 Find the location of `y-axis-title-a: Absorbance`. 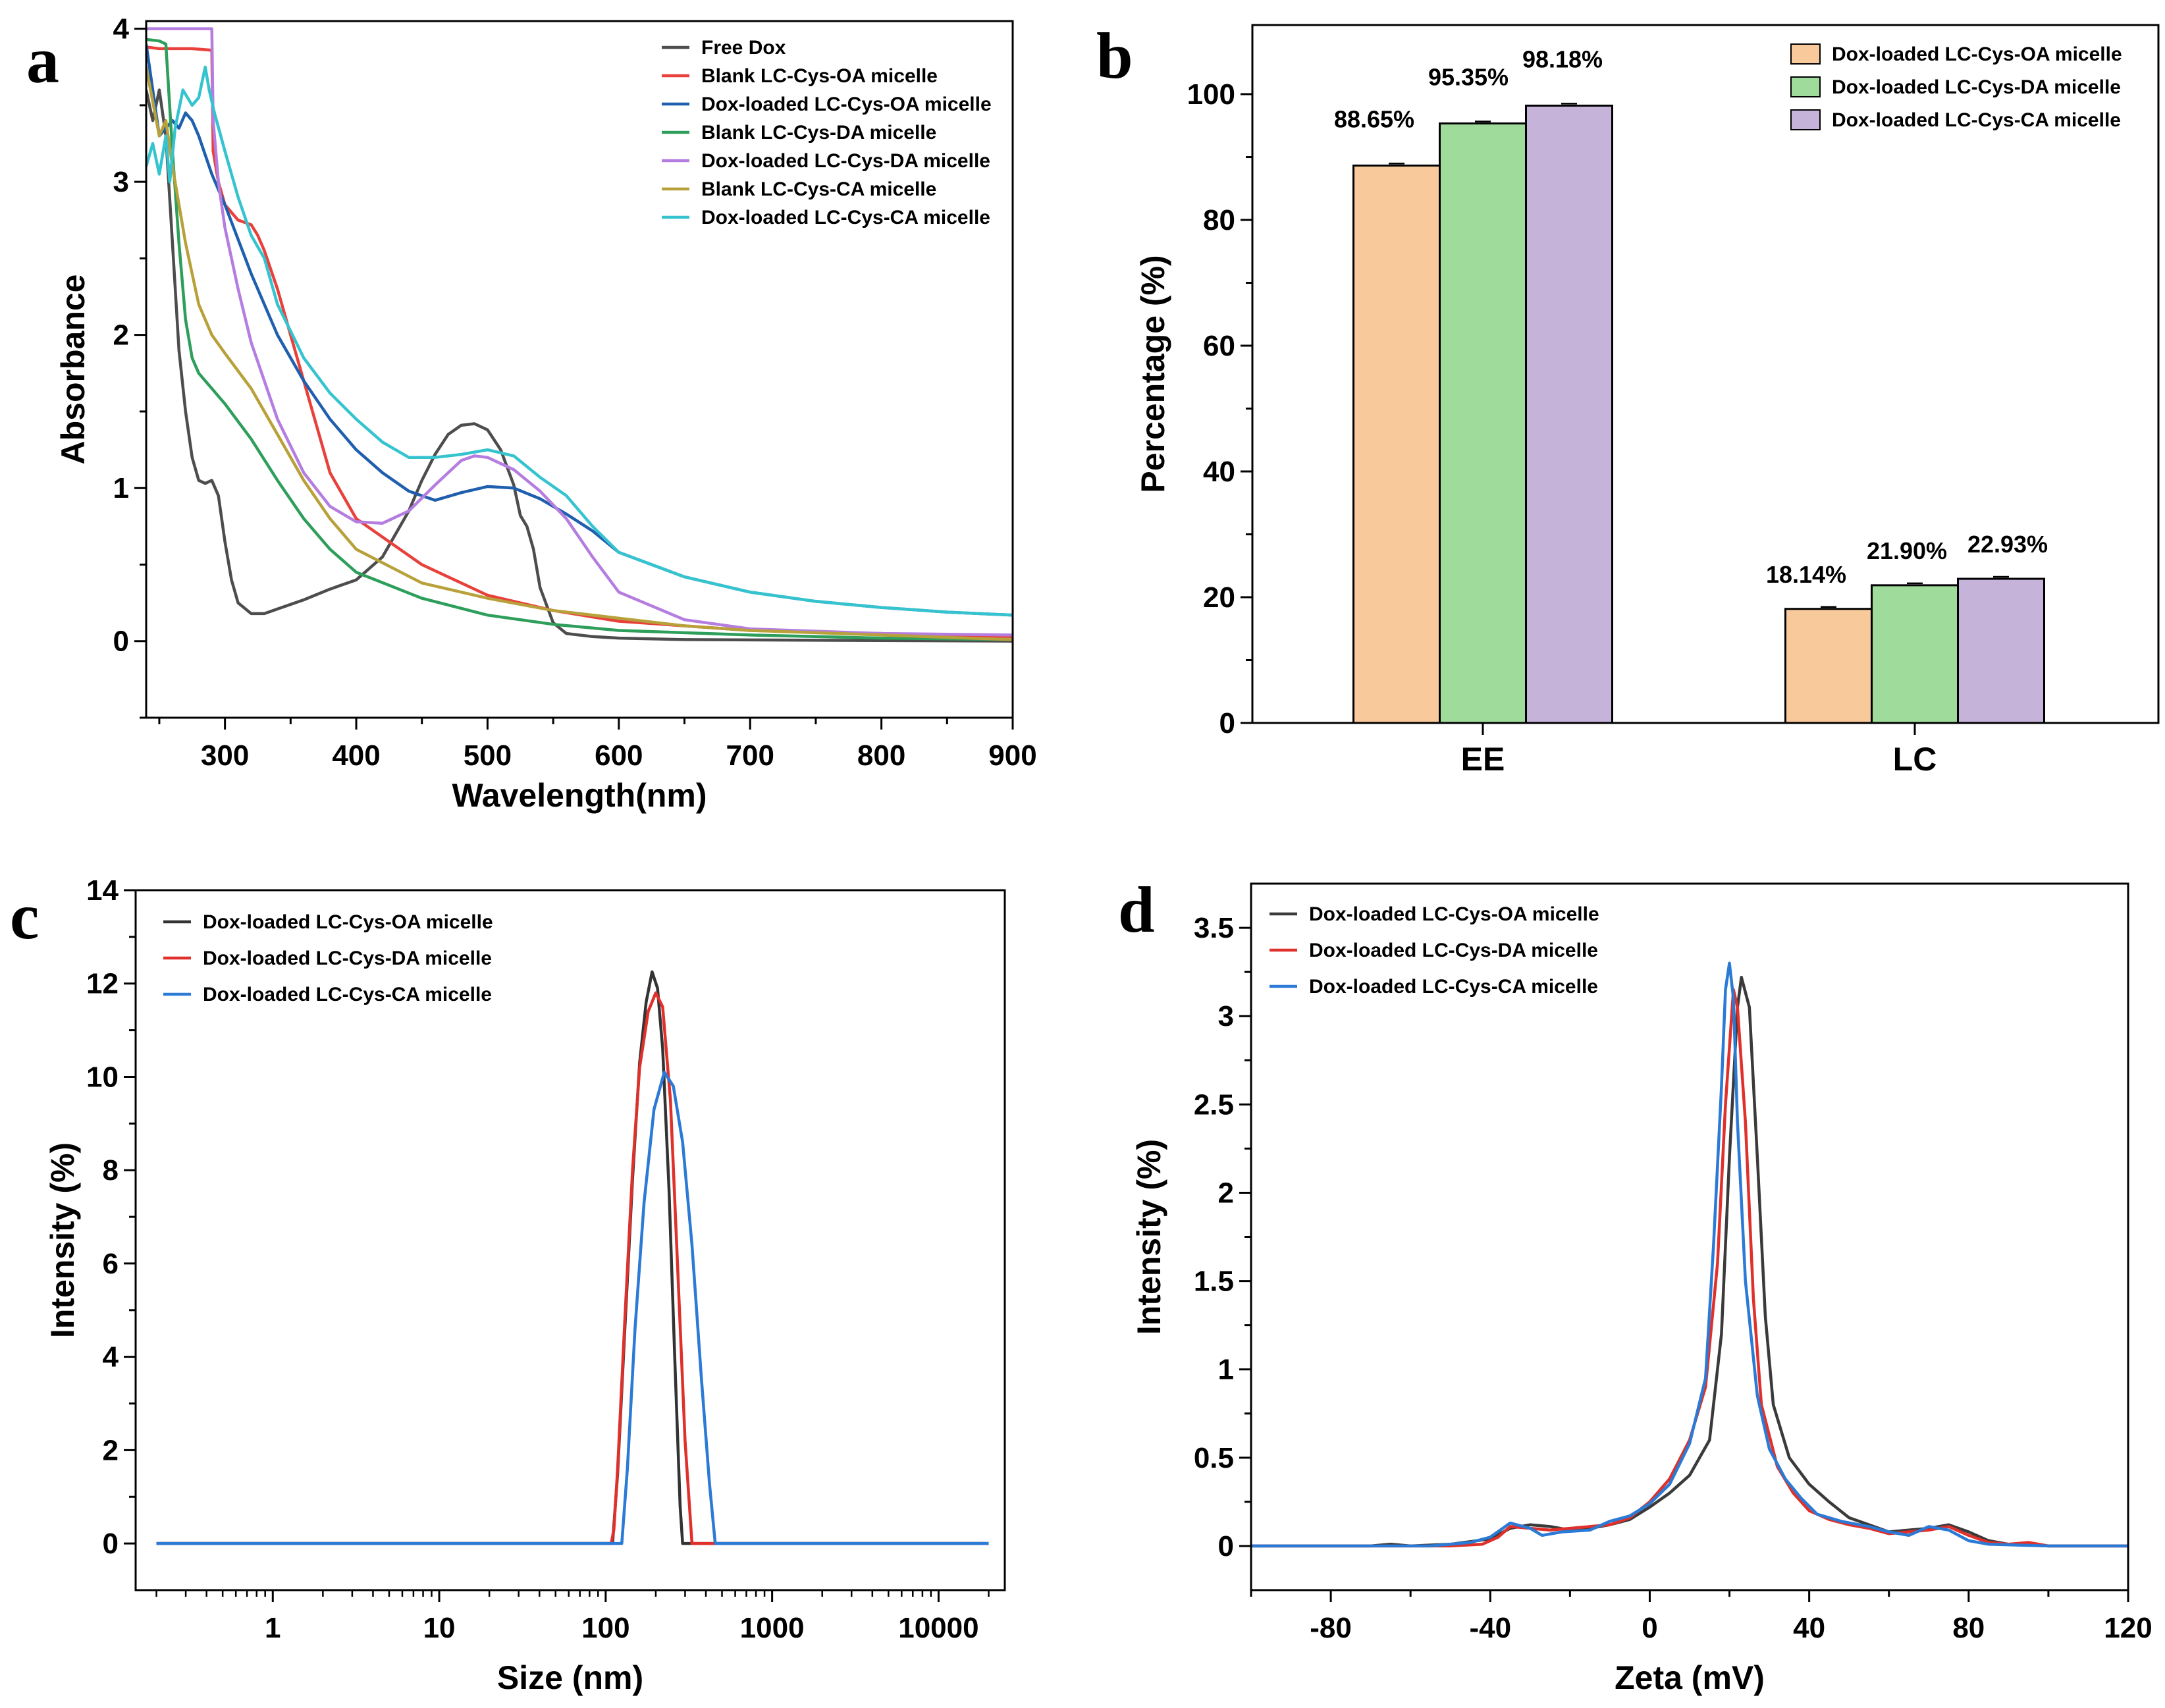

y-axis-title-a: Absorbance is located at coordinates (73, 370).